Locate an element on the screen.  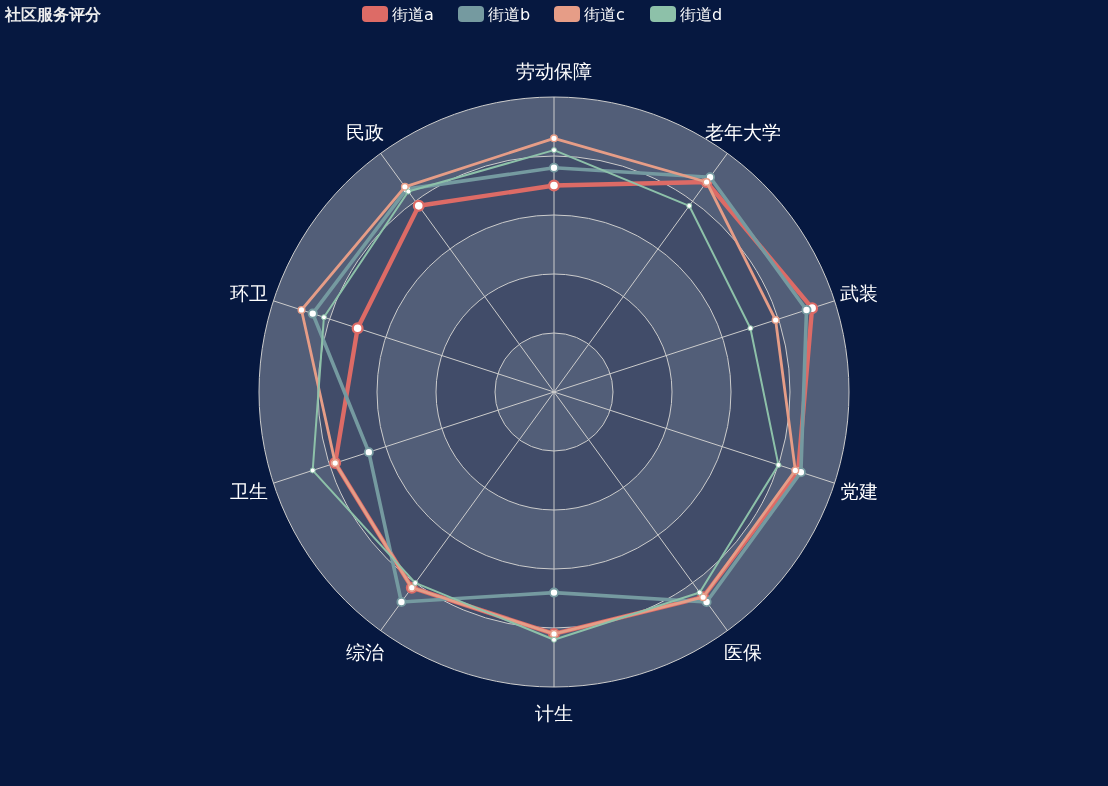
spoke-label: 老年大学 is located at coordinates (742, 132).